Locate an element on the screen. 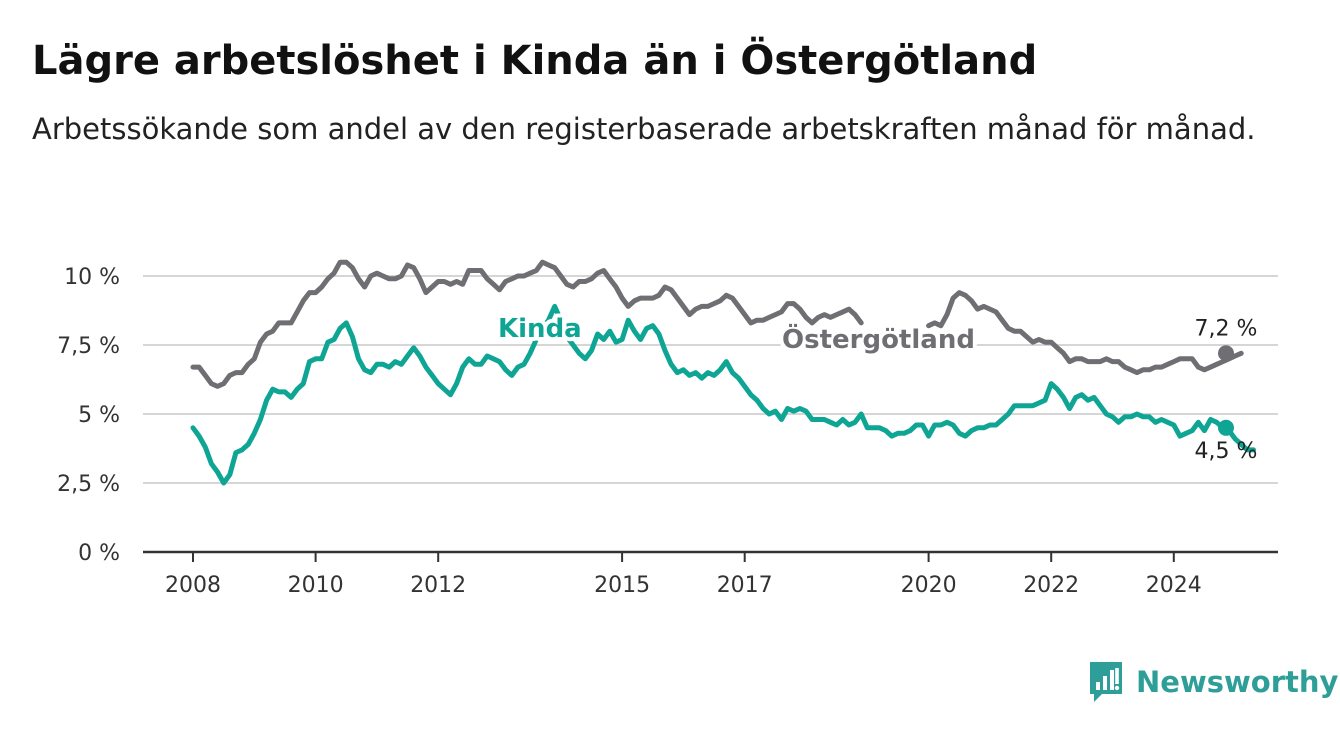 The image size is (1340, 734). x-tick-label: 2024 is located at coordinates (1174, 585).